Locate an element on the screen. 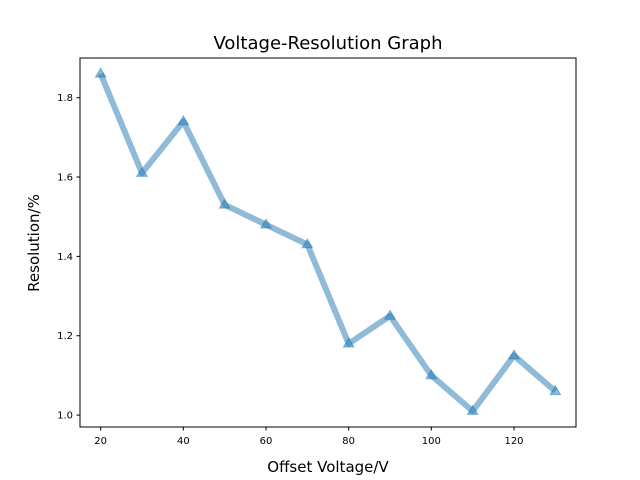 Image resolution: width=640 pixels, height=480 pixels. y-tick-label: 1.4 is located at coordinates (65, 257).